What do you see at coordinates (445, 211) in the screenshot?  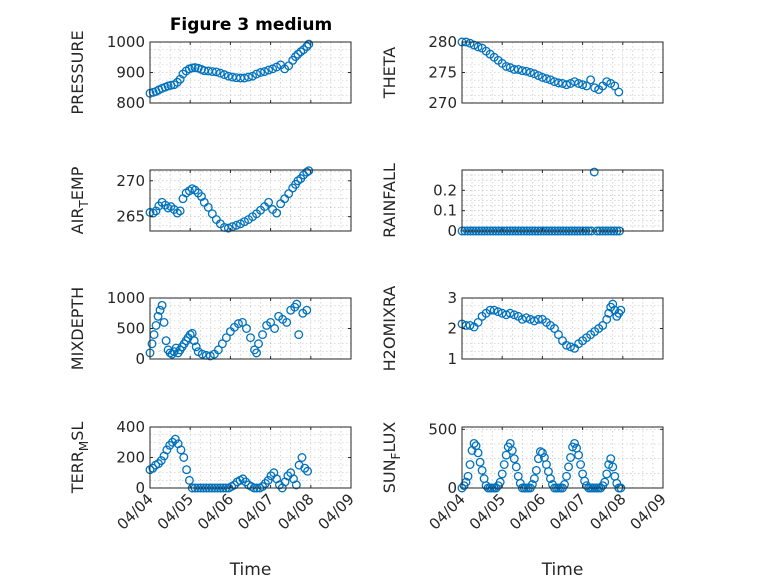 I see `y-tick-label: 0.1` at bounding box center [445, 211].